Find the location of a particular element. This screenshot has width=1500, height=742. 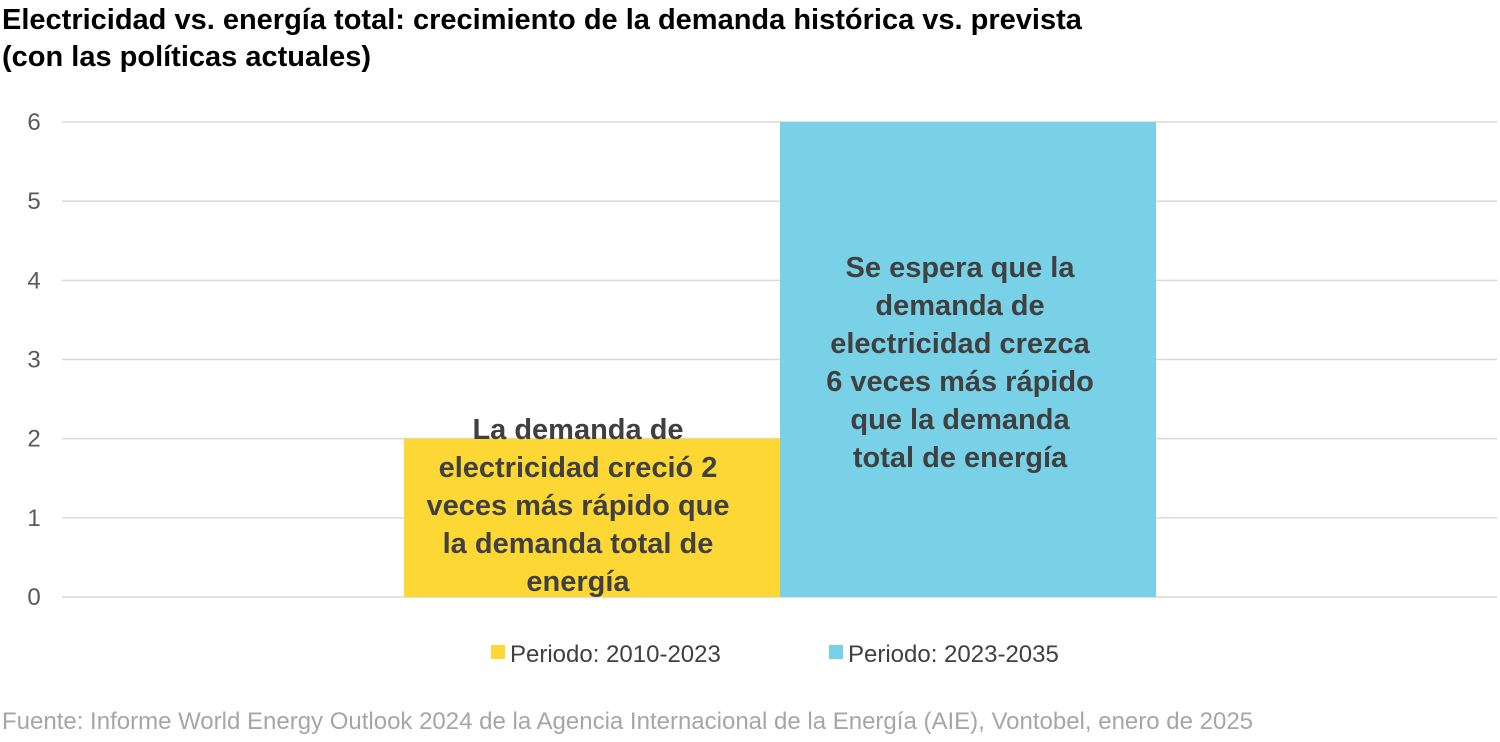

legend-label: Periodo: 2010-2023 is located at coordinates (615, 654).